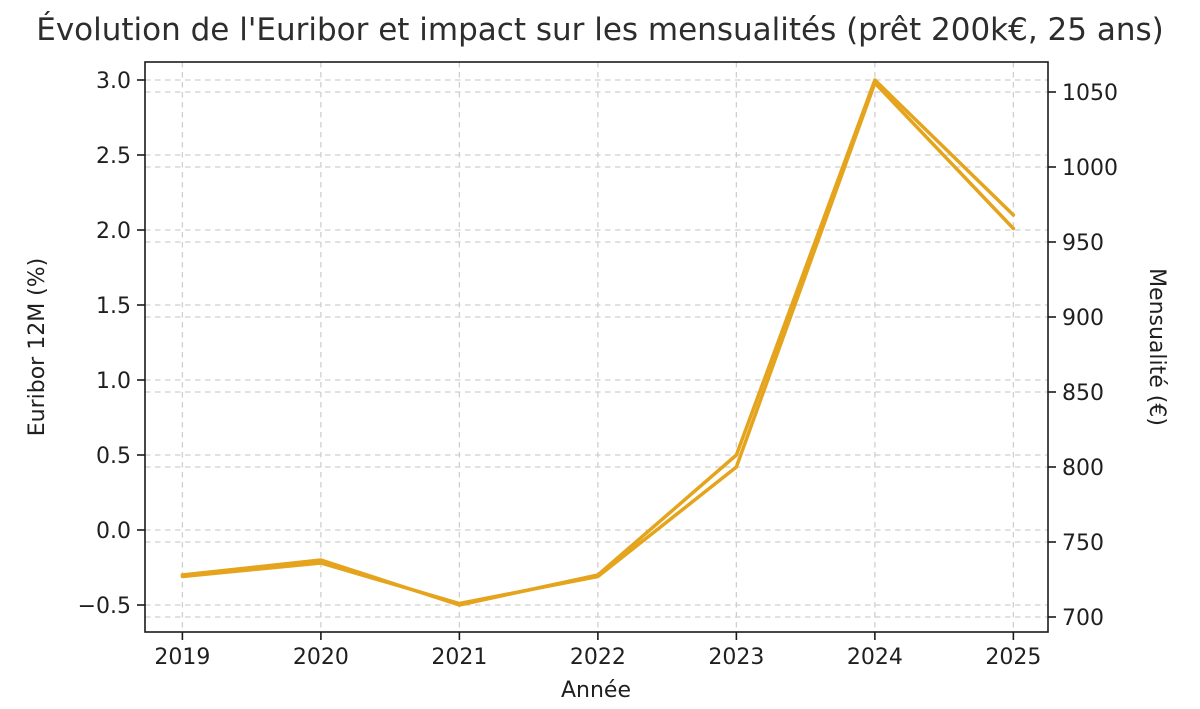 The image size is (1200, 709). Describe the element at coordinates (598, 657) in the screenshot. I see `x-tick-label: 2022` at that location.